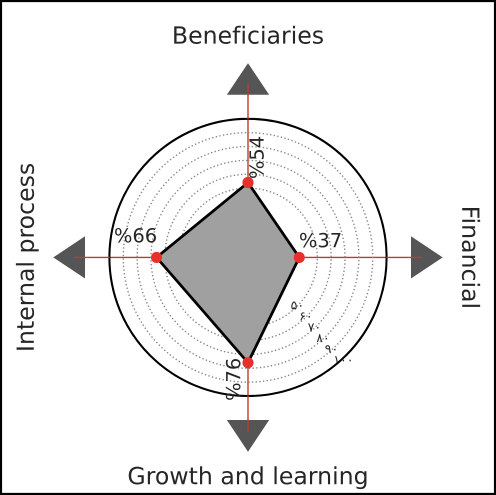 The height and width of the screenshot is (495, 496). I want to click on spoke-label: Beneficiaries, so click(248, 35).